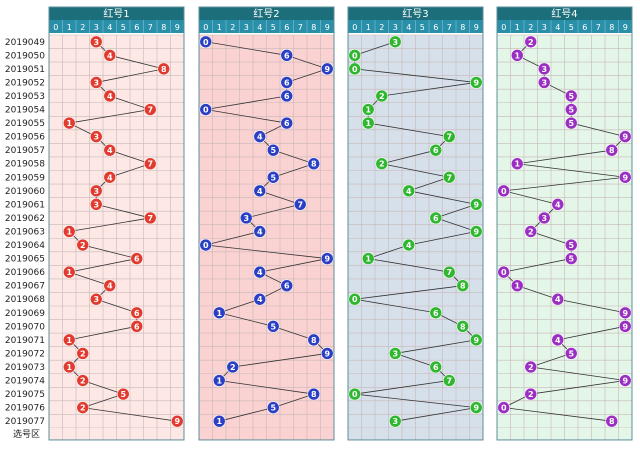 This screenshot has width=640, height=453. Describe the element at coordinates (259, 27) in the screenshot. I see `column-digit-label: 4` at that location.